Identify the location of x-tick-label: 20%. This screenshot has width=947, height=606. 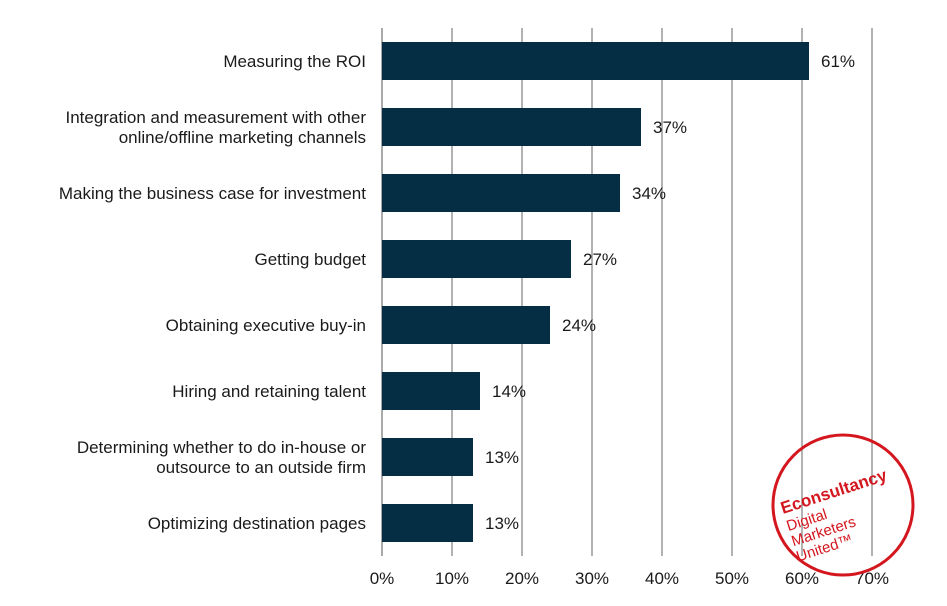
(522, 578).